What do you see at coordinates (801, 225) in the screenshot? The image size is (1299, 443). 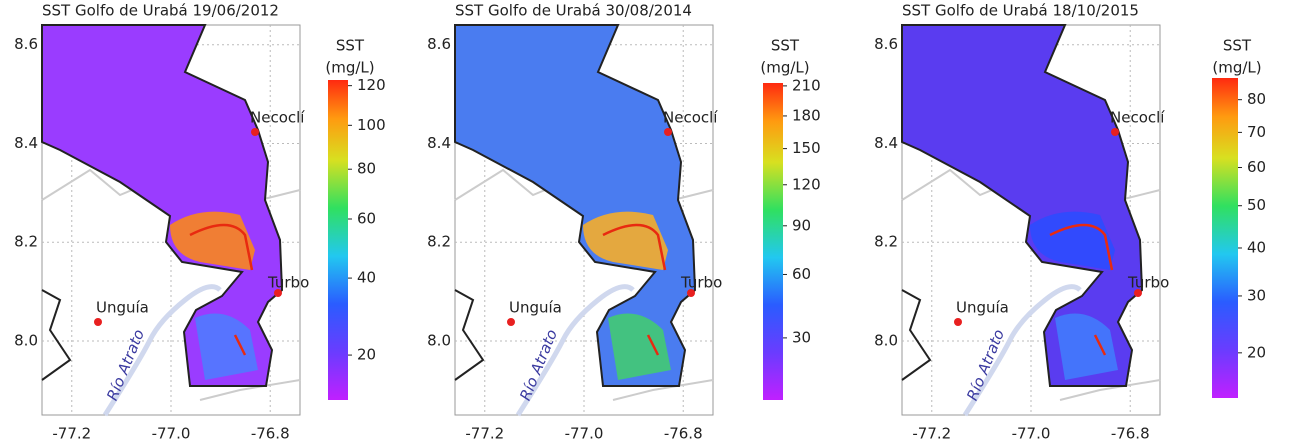 I see `colorbar-tick-label: 90` at bounding box center [801, 225].